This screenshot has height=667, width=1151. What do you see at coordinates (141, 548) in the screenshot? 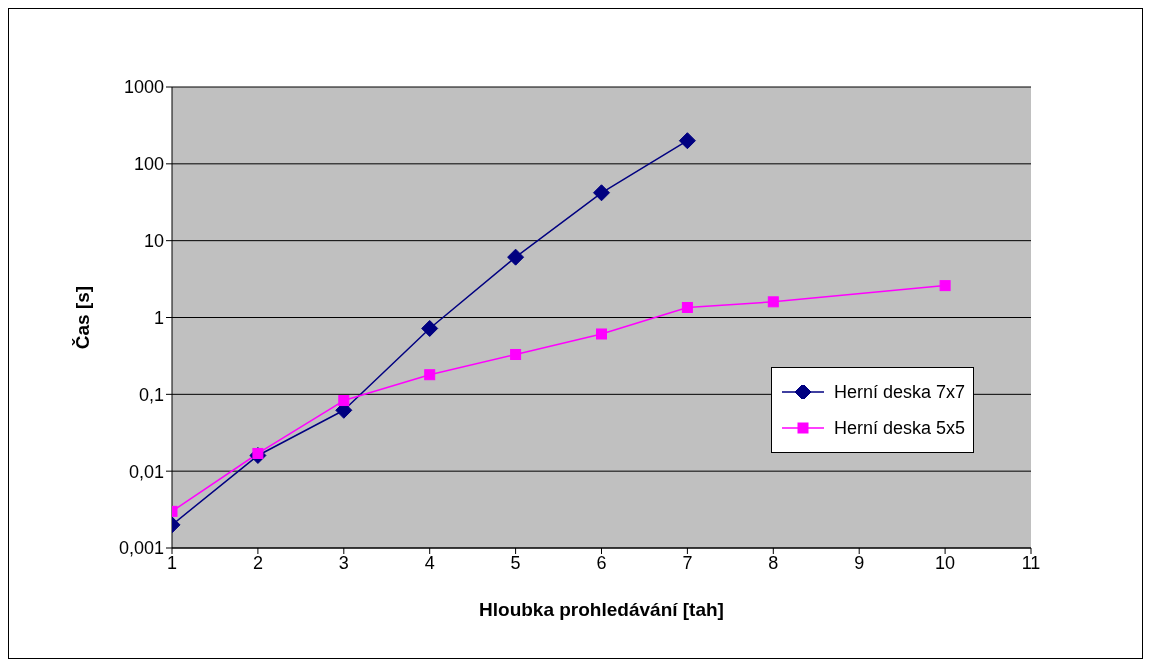
I see `y-tick-label: 0,001` at bounding box center [141, 548].